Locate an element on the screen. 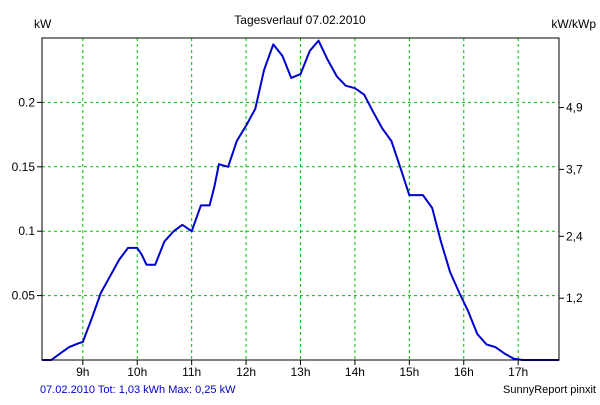  x-tick-label: 13h is located at coordinates (300, 372).